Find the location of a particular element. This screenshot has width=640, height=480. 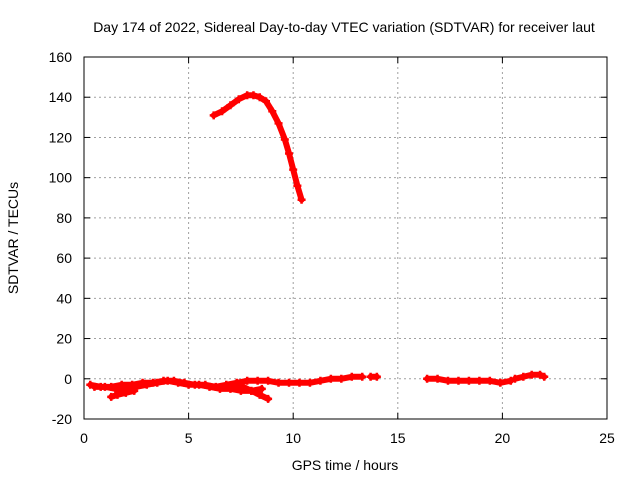

series-baseline-b is located at coordinates (178, 385).